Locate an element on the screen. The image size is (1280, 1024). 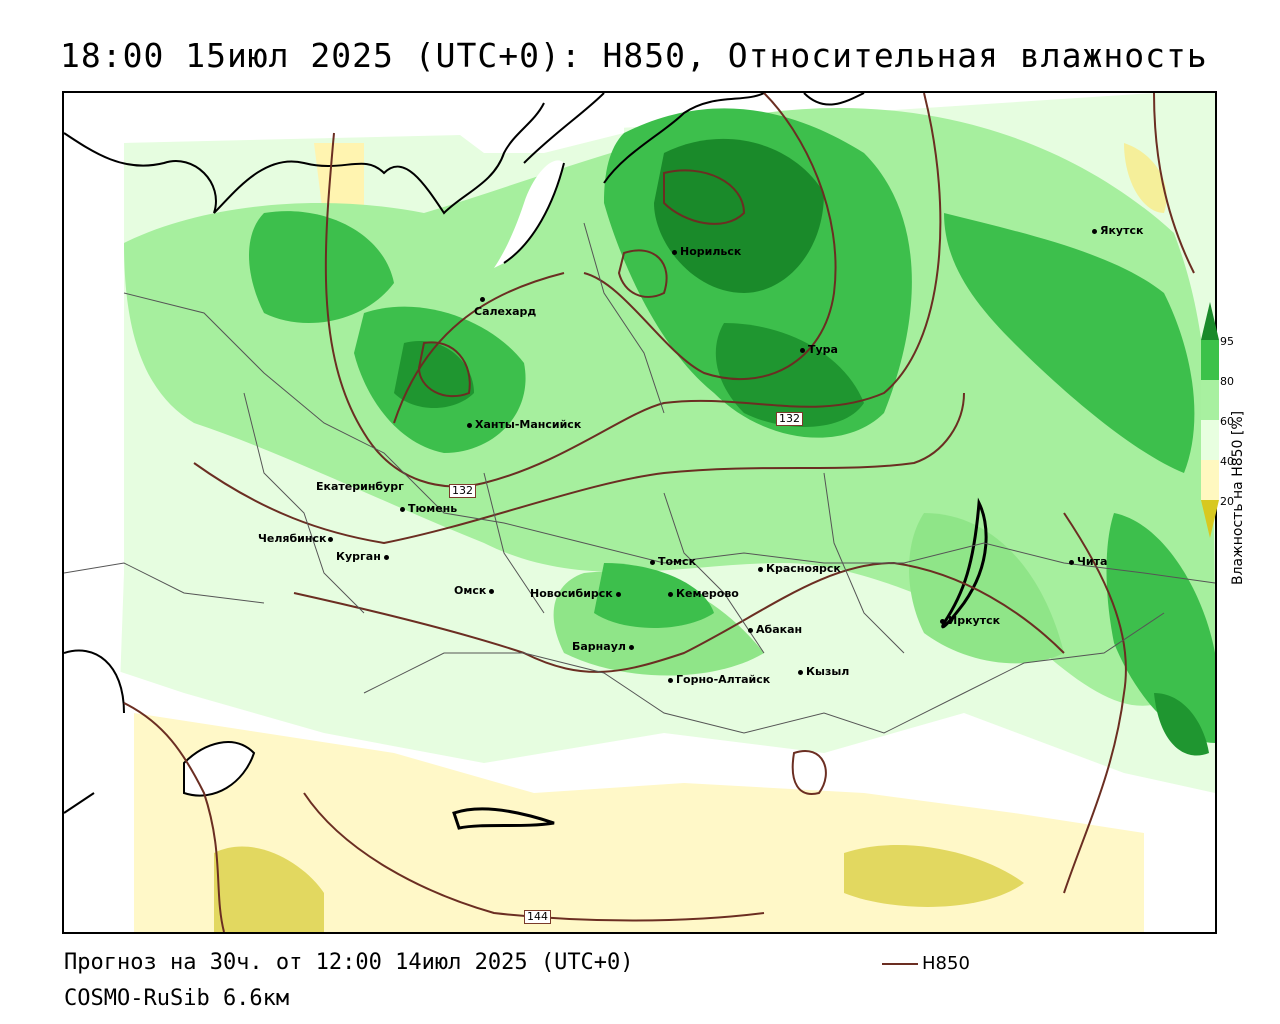
city-label: Томск is located at coordinates (677, 561).